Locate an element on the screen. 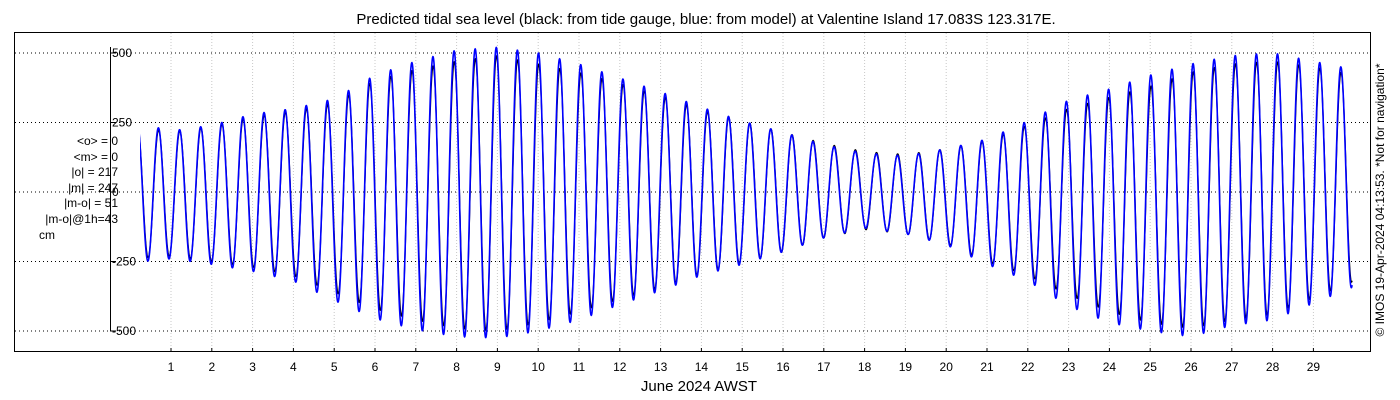 The width and height of the screenshot is (1400, 400). y-tick-label: -250 is located at coordinates (124, 262).